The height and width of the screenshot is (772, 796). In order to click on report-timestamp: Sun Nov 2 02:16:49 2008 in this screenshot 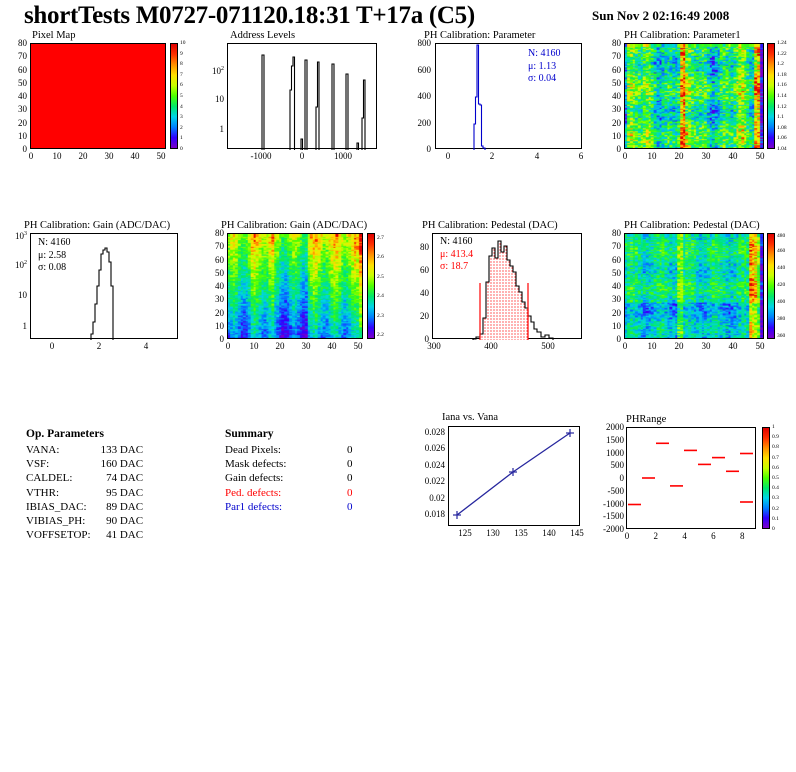, I will do `click(661, 15)`.